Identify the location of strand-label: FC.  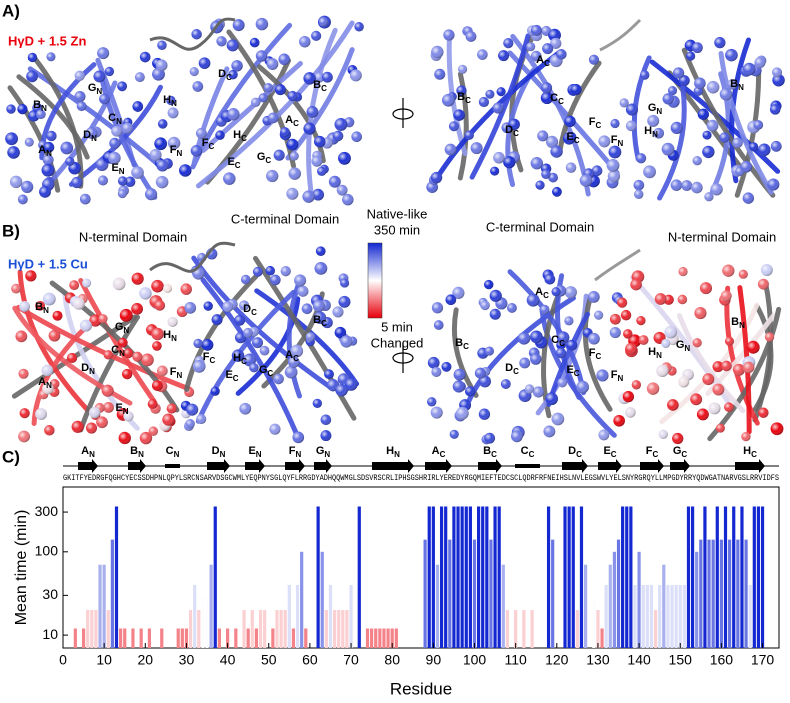
(208, 144).